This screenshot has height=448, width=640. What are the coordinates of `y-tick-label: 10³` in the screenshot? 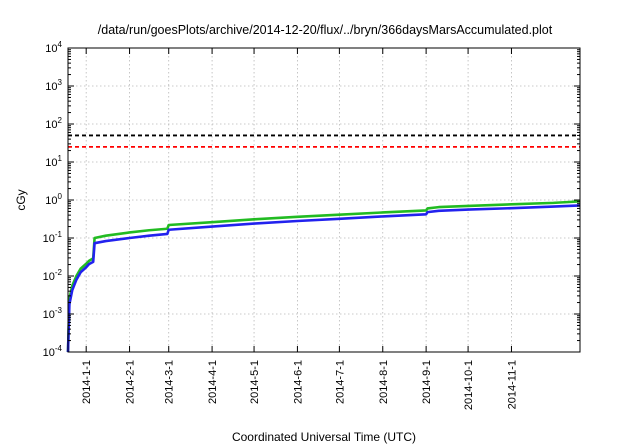 It's located at (53, 85).